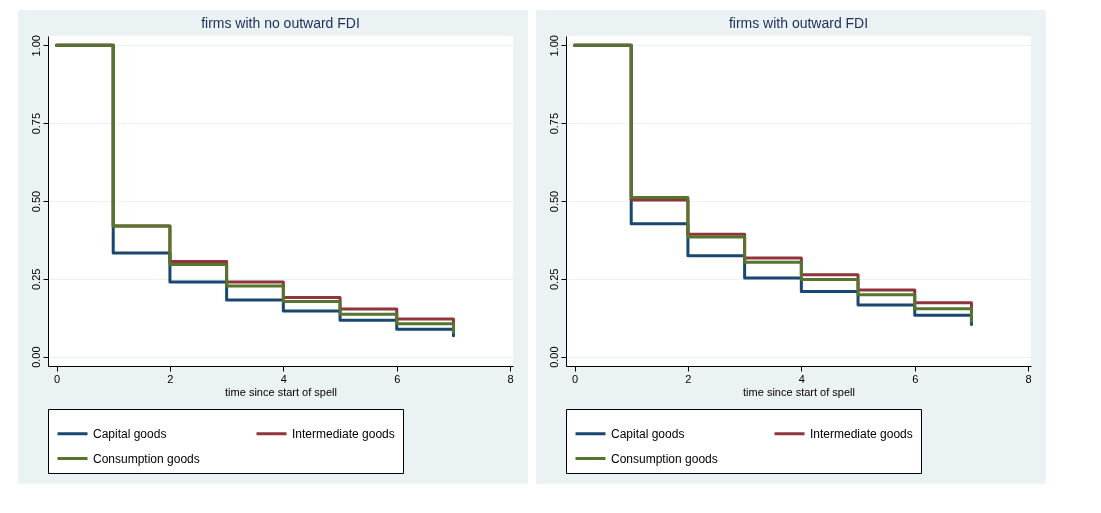 This screenshot has height=513, width=1101. Describe the element at coordinates (798, 22) in the screenshot. I see `chart-title: firms with outward FDI` at that location.